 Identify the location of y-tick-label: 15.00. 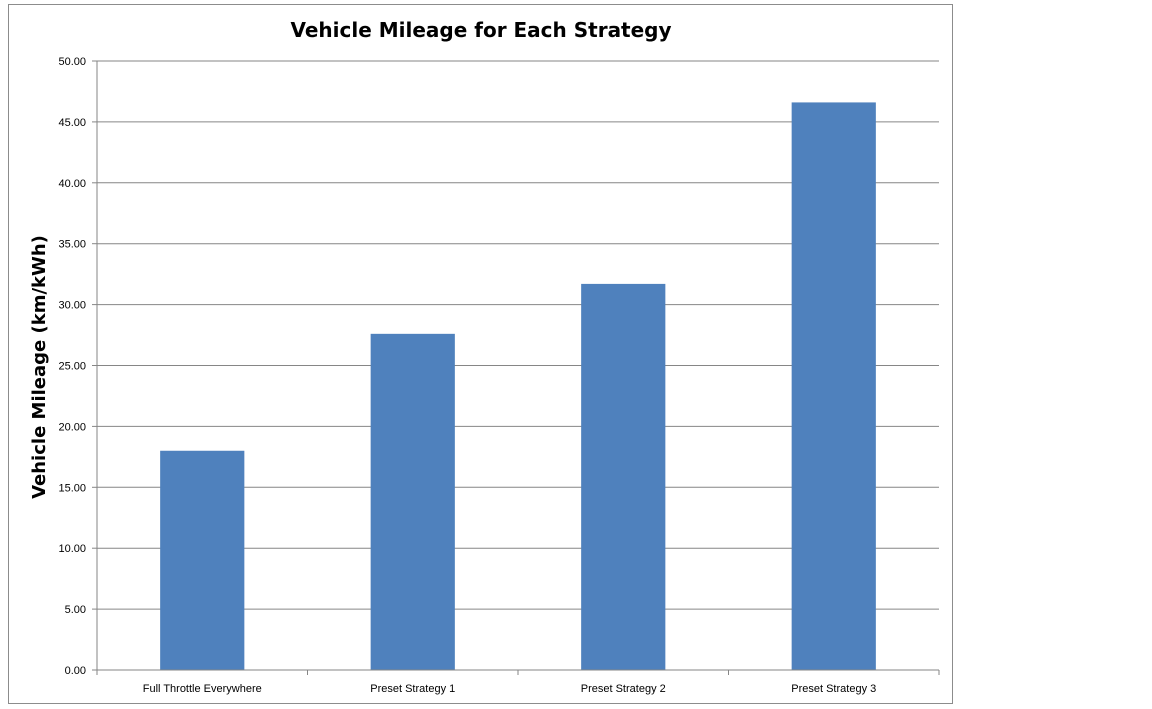
(72, 488).